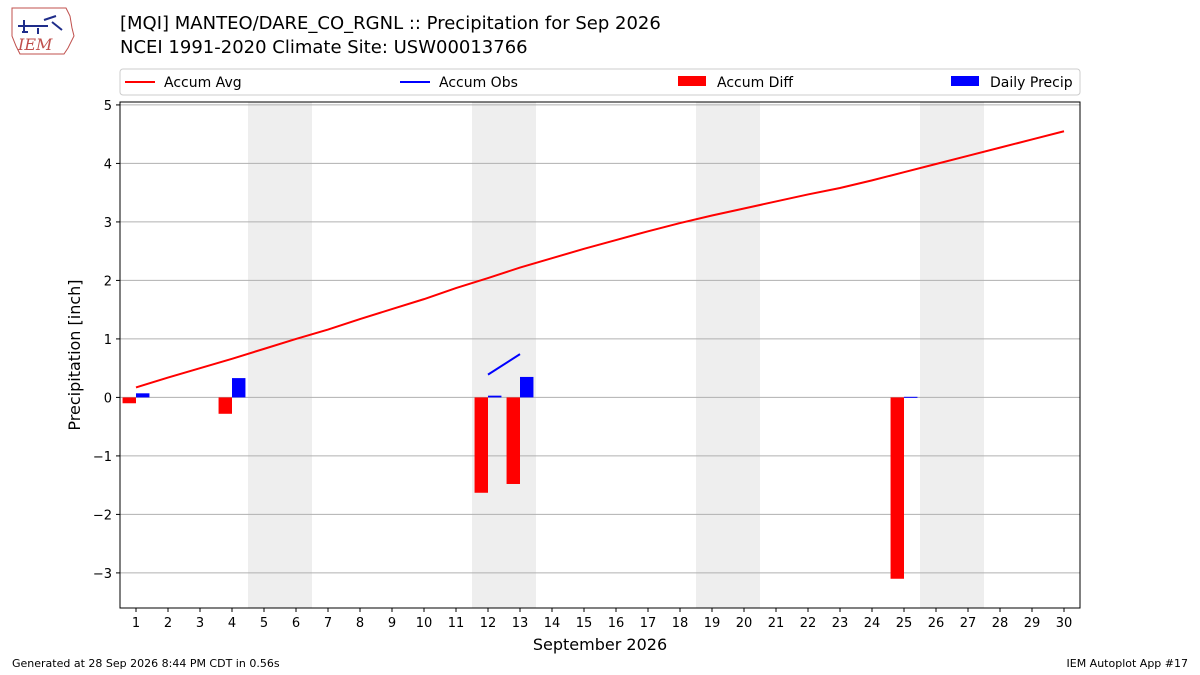  What do you see at coordinates (552, 623) in the screenshot?
I see `x-tick-label: 14` at bounding box center [552, 623].